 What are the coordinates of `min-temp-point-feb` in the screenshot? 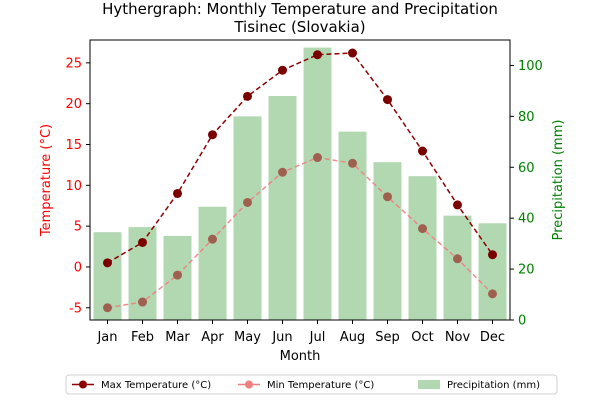 It's located at (142, 302).